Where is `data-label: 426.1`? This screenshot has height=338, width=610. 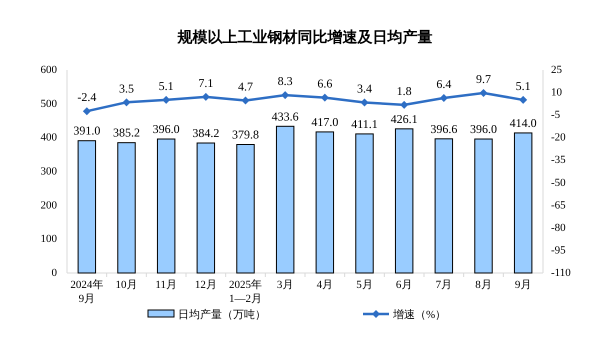
data-label: 426.1 is located at coordinates (404, 119).